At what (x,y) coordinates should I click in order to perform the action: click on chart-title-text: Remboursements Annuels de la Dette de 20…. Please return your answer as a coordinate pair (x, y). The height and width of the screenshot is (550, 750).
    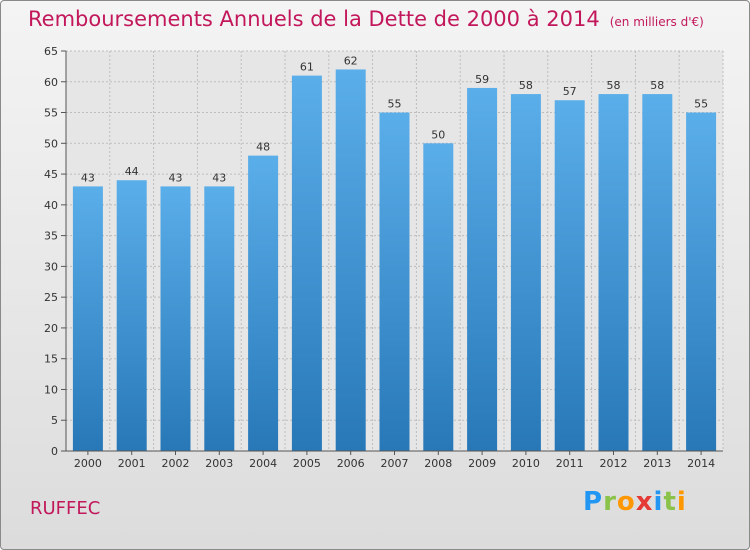
    Looking at the image, I should click on (314, 19).